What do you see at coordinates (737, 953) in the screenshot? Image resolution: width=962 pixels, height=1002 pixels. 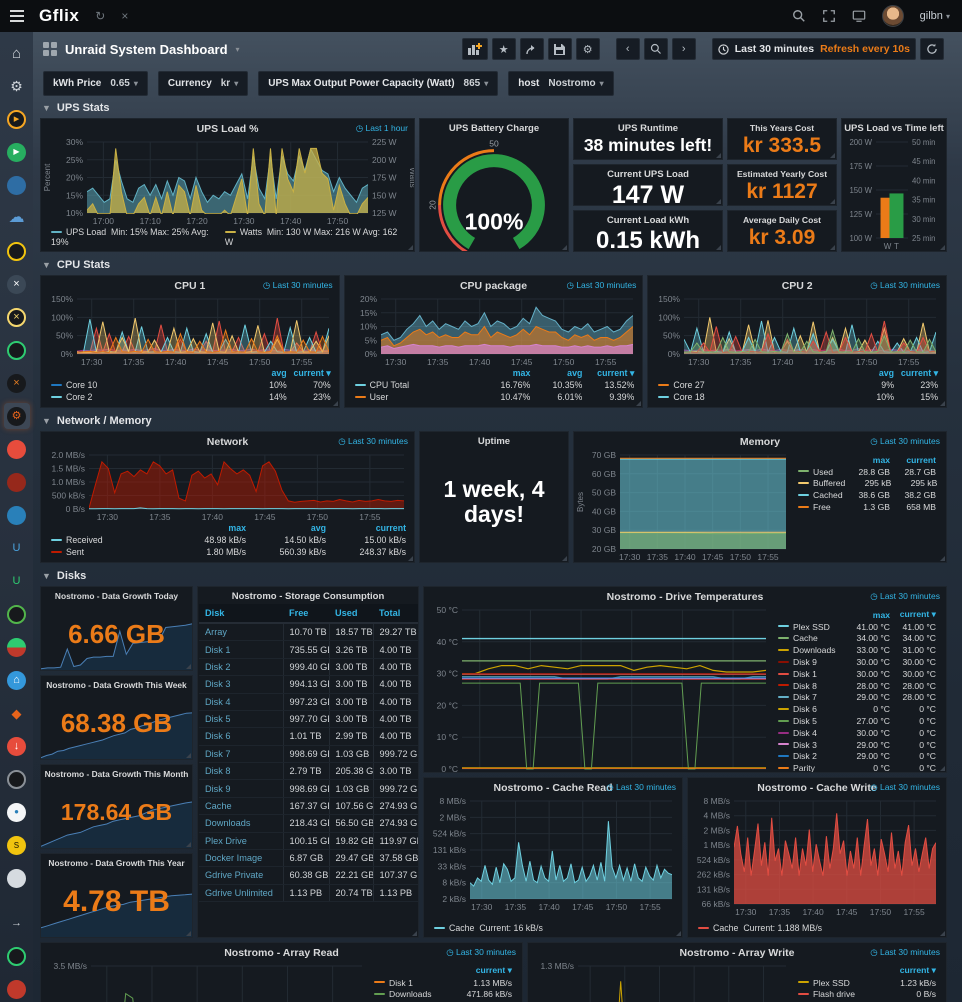 I see `panel-title: Nostromo - Array Write` at bounding box center [737, 953].